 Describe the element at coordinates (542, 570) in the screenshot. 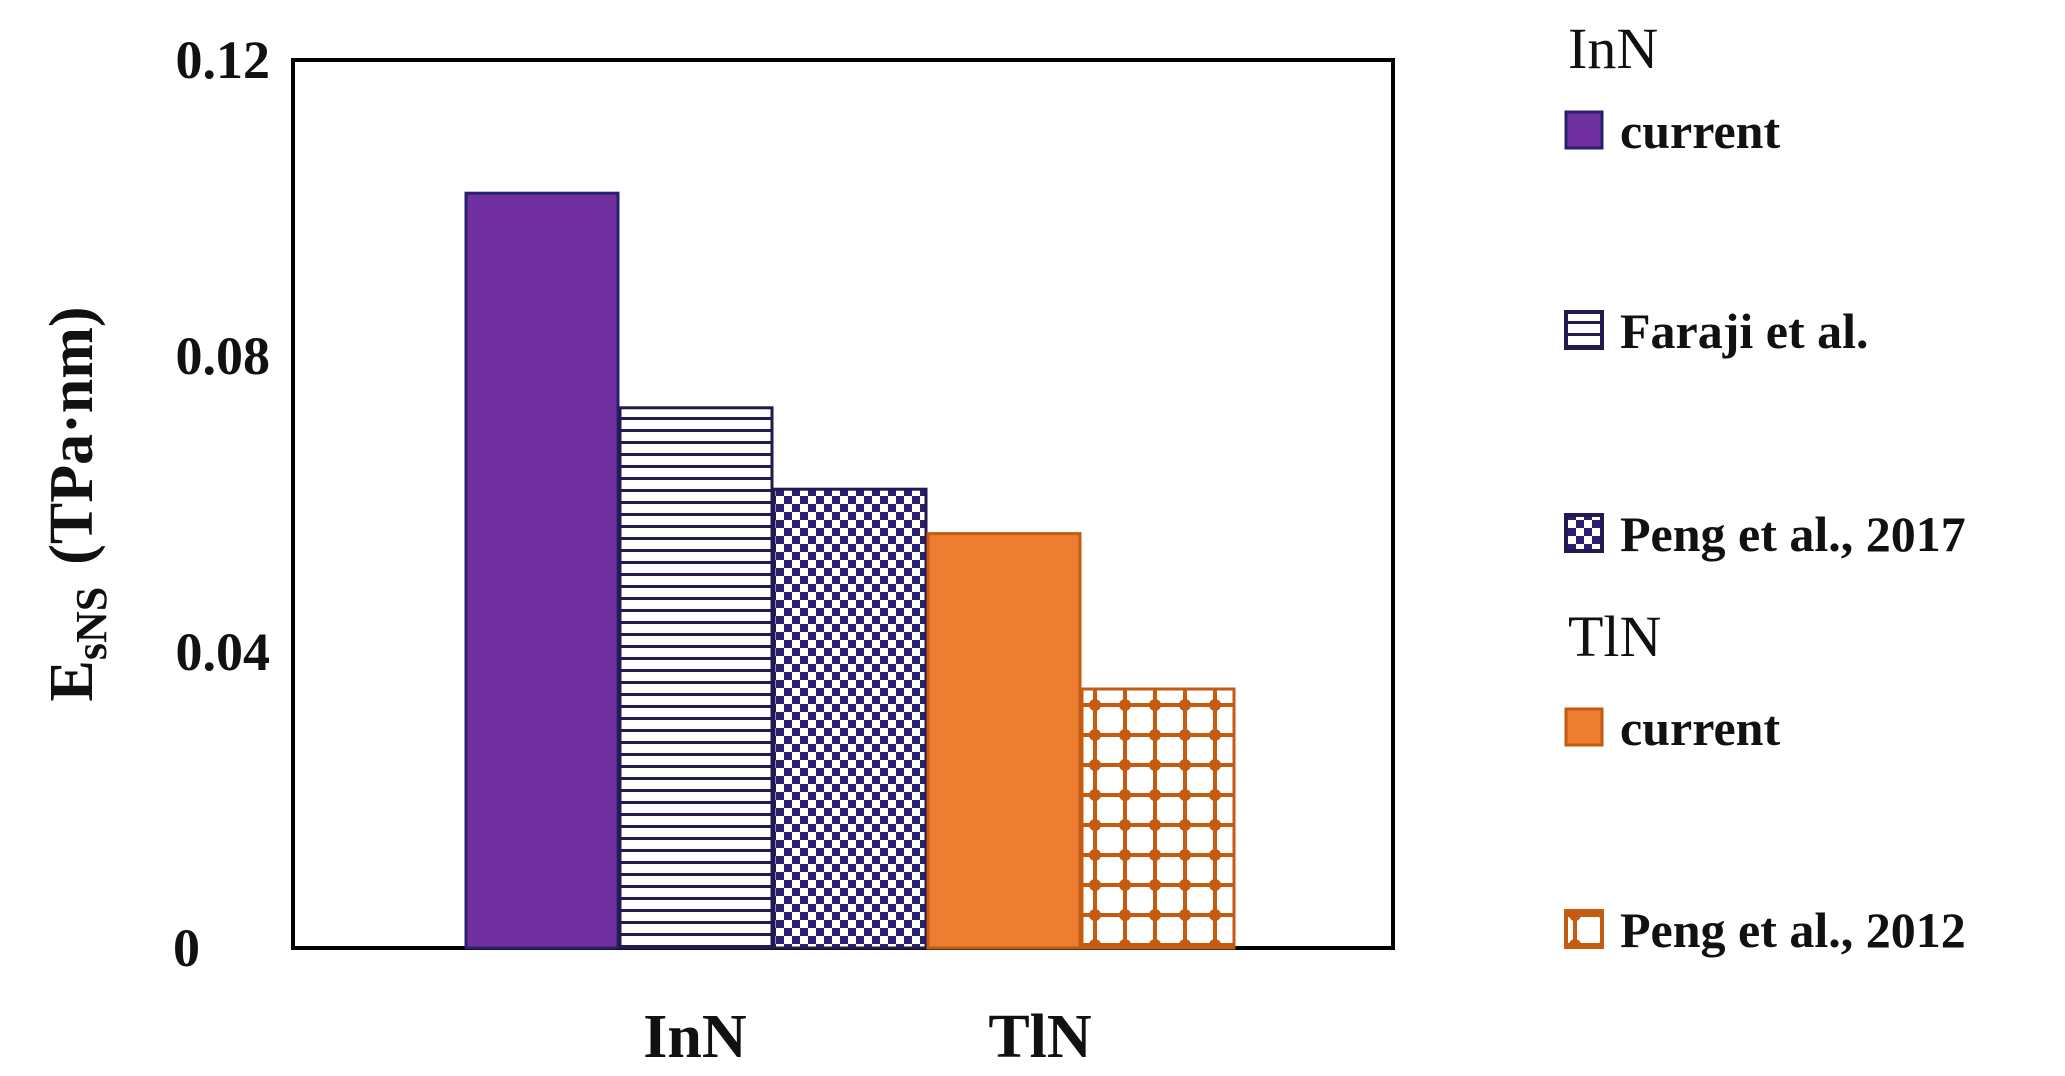

I see `bar-inn-current` at that location.